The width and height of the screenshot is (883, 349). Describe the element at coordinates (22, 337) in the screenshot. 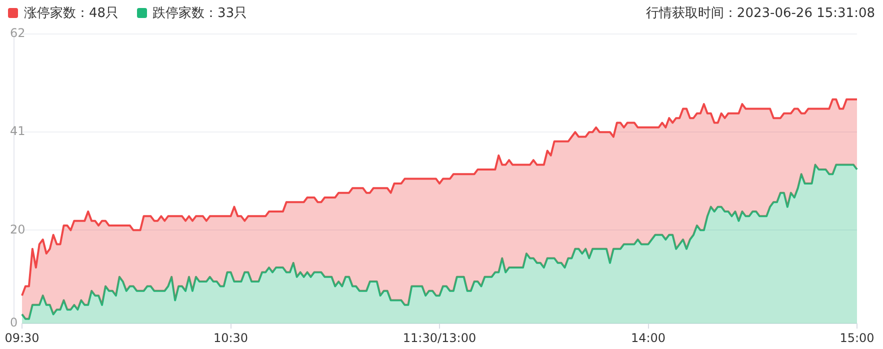

I see `x-tick-label: 09:30` at that location.